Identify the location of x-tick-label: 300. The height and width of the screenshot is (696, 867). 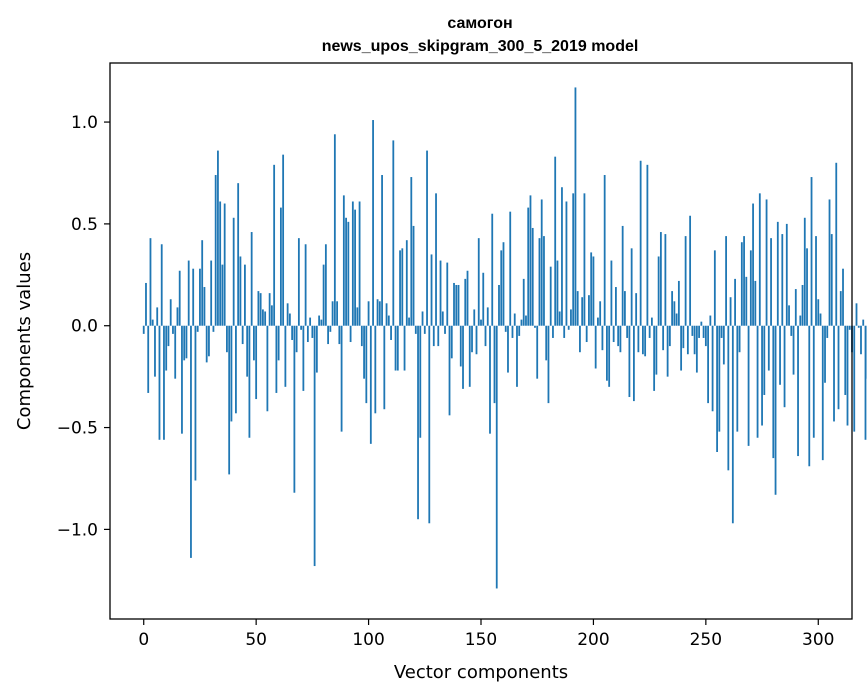
(818, 640).